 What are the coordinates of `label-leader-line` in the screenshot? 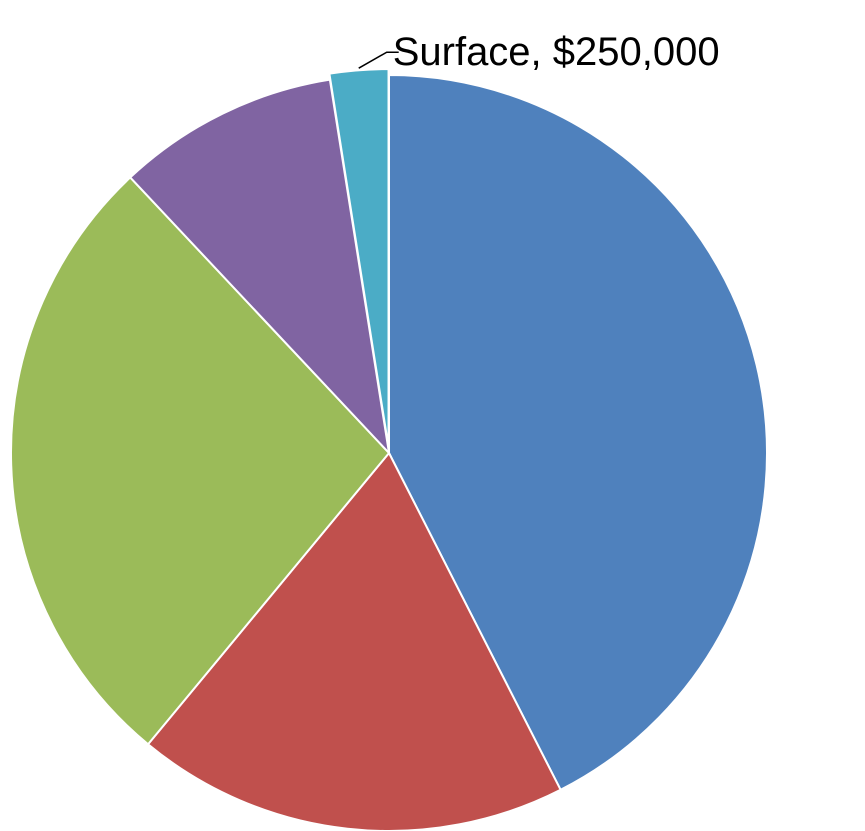 It's located at (378, 60).